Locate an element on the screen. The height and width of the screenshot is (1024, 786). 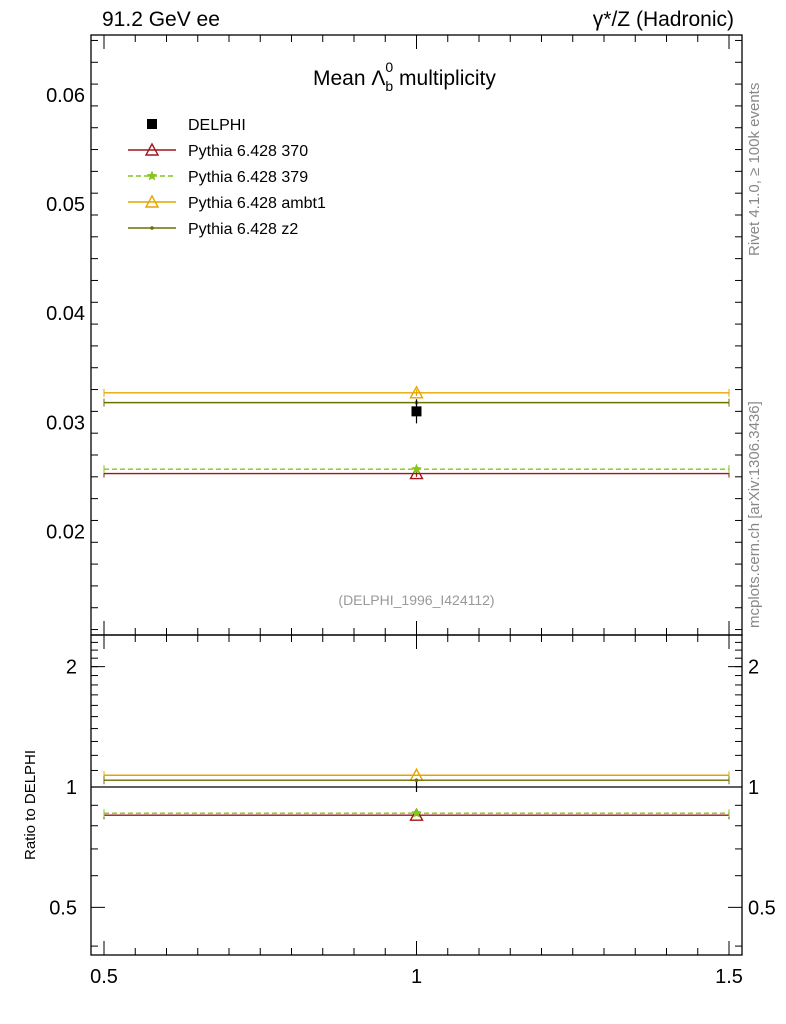
mcplots-label: mcplots.cern.ch [arXiv:1306.3436] is located at coordinates (754, 514).